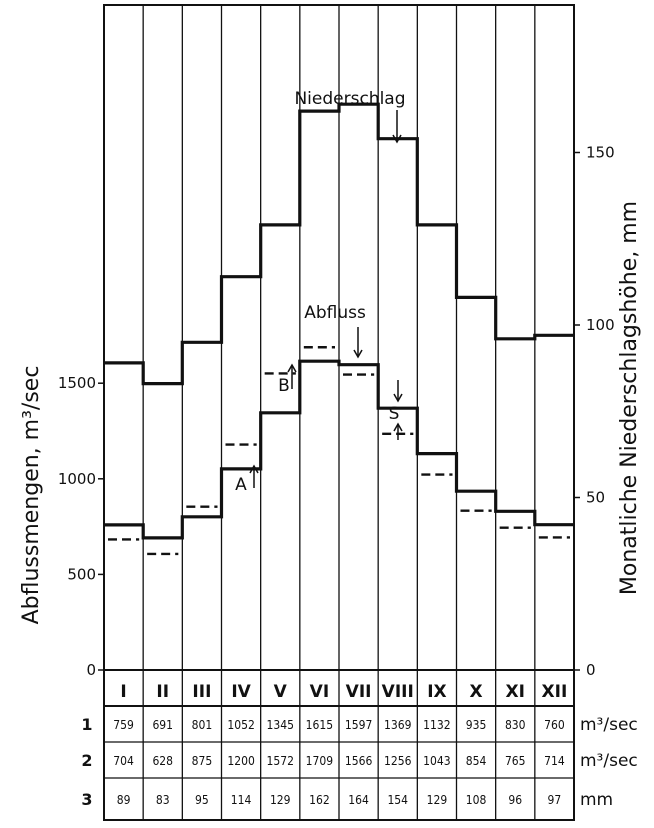 The width and height of the screenshot is (654, 828). What do you see at coordinates (595, 498) in the screenshot?
I see `right-tick-label: 50` at bounding box center [595, 498].